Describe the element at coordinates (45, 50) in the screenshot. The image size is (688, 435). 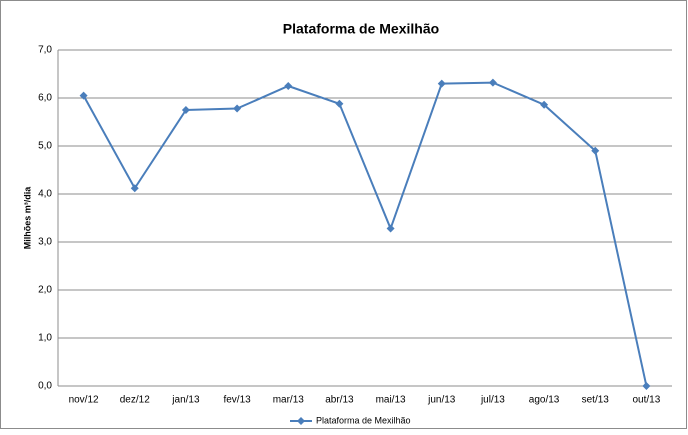
I see `y-tick-label: 7,0` at that location.